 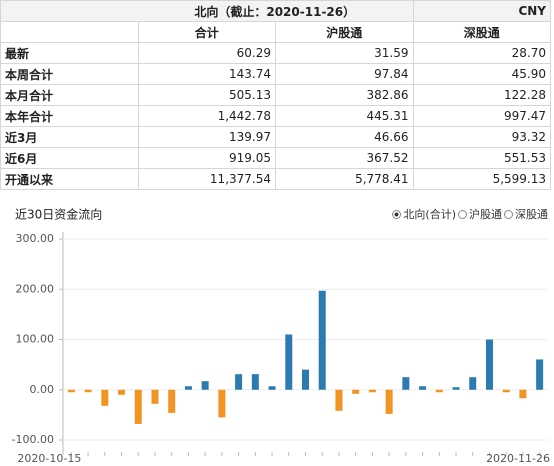 I want to click on row-label: 本月合计, so click(x=69, y=95).